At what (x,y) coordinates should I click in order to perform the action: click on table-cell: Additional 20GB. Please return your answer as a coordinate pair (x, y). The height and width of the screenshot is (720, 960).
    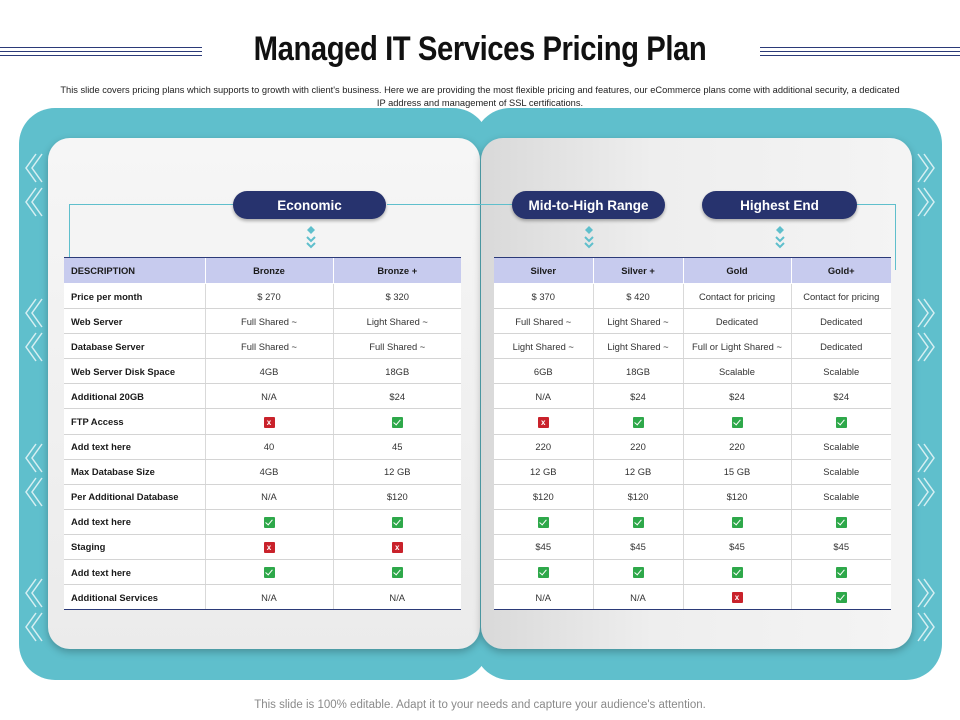
    Looking at the image, I should click on (134, 396).